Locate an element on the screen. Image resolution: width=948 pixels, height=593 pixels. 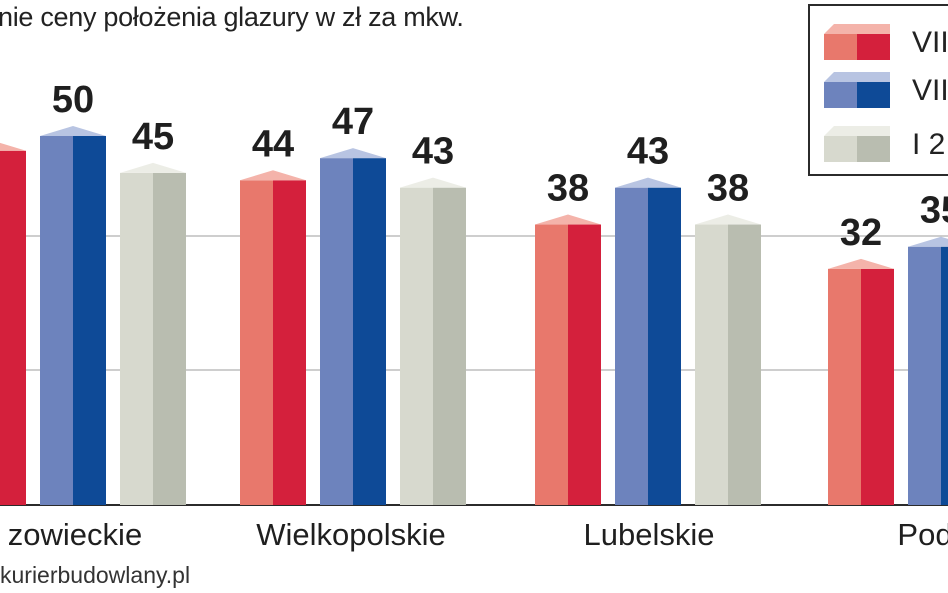
legend-label-1: VII is located at coordinates (930, 42).